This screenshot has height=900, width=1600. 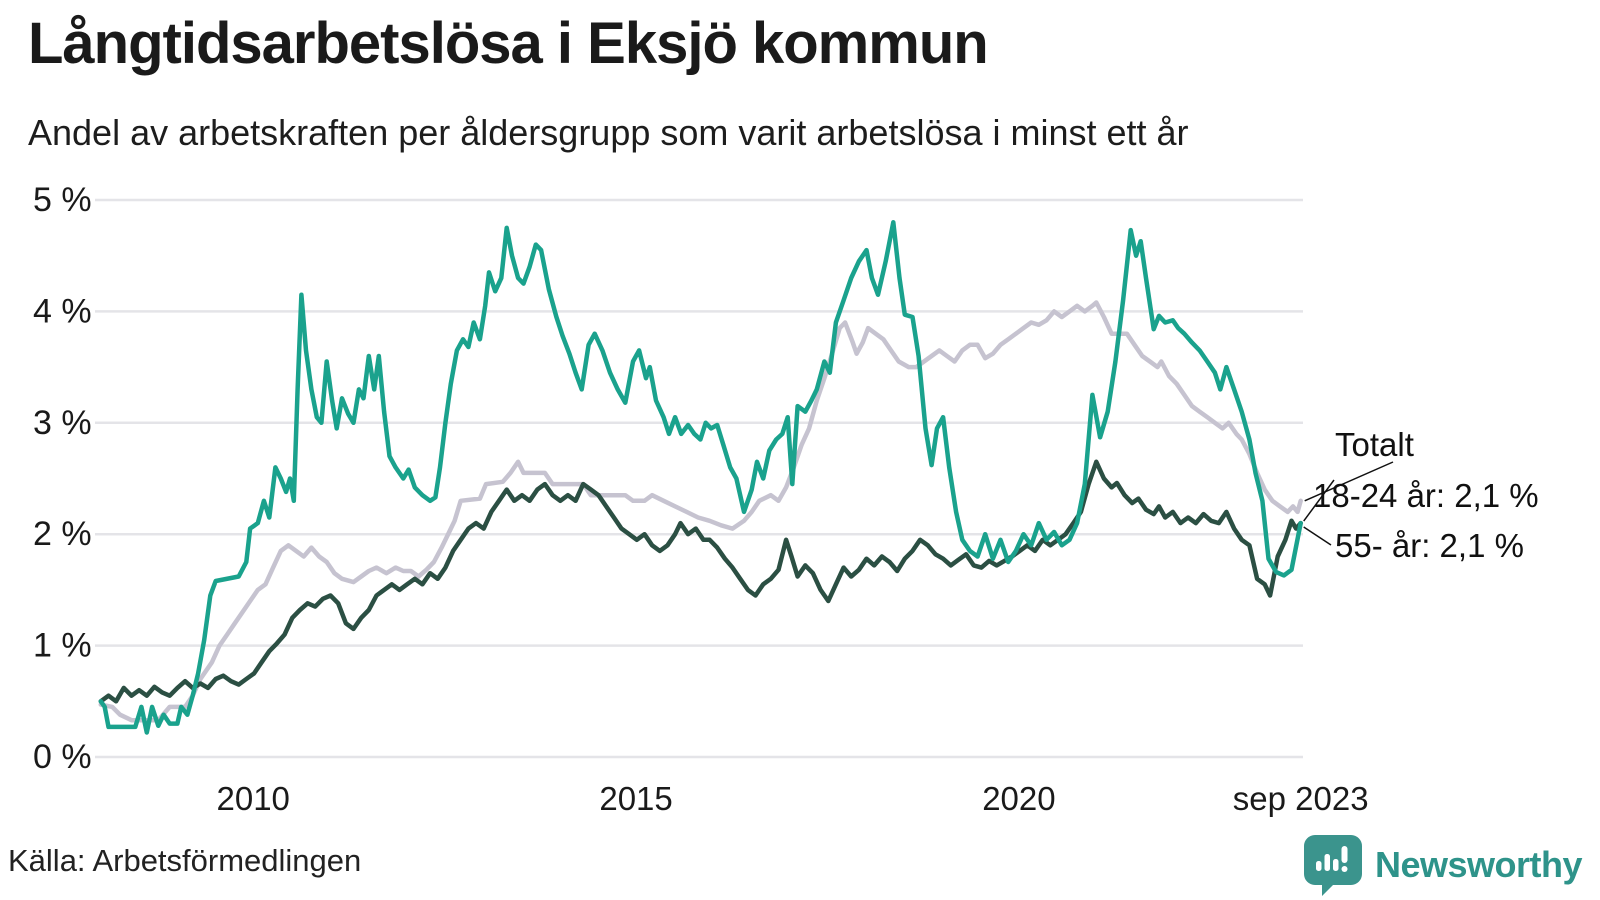 I want to click on y-axis-label-2: 2 %, so click(x=62, y=534).